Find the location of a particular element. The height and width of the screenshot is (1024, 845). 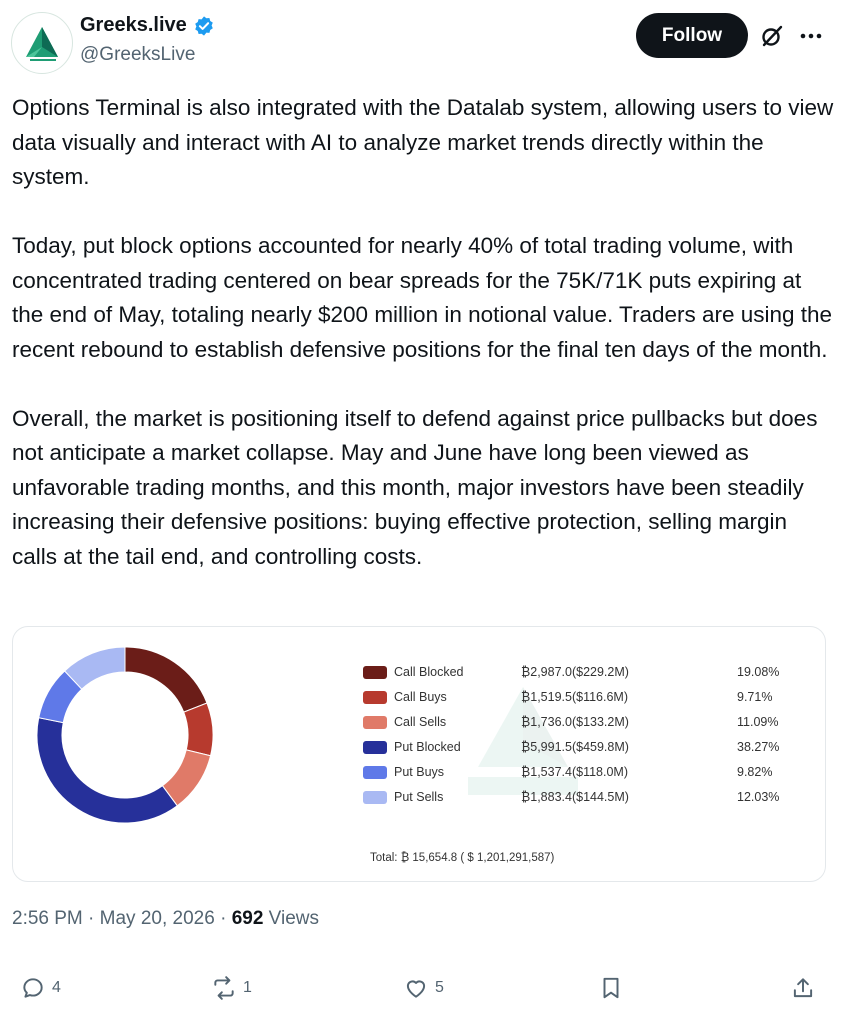

share-button is located at coordinates (803, 988).